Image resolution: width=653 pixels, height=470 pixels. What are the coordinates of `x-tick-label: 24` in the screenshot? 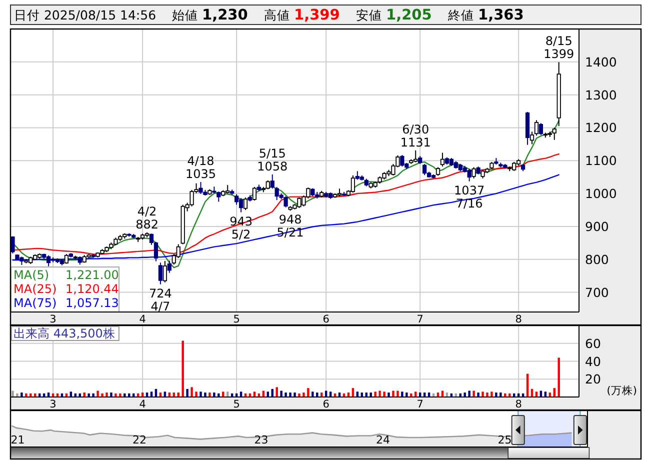 It's located at (383, 440).